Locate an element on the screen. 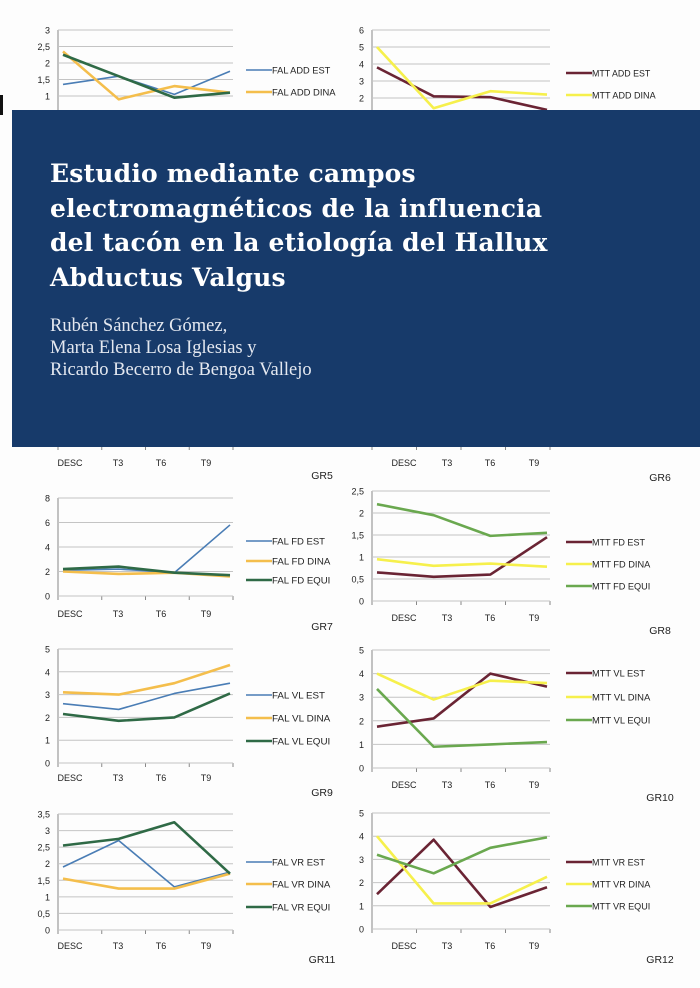 The image size is (700, 988). legend-label: MTT ADD DINA is located at coordinates (624, 96).